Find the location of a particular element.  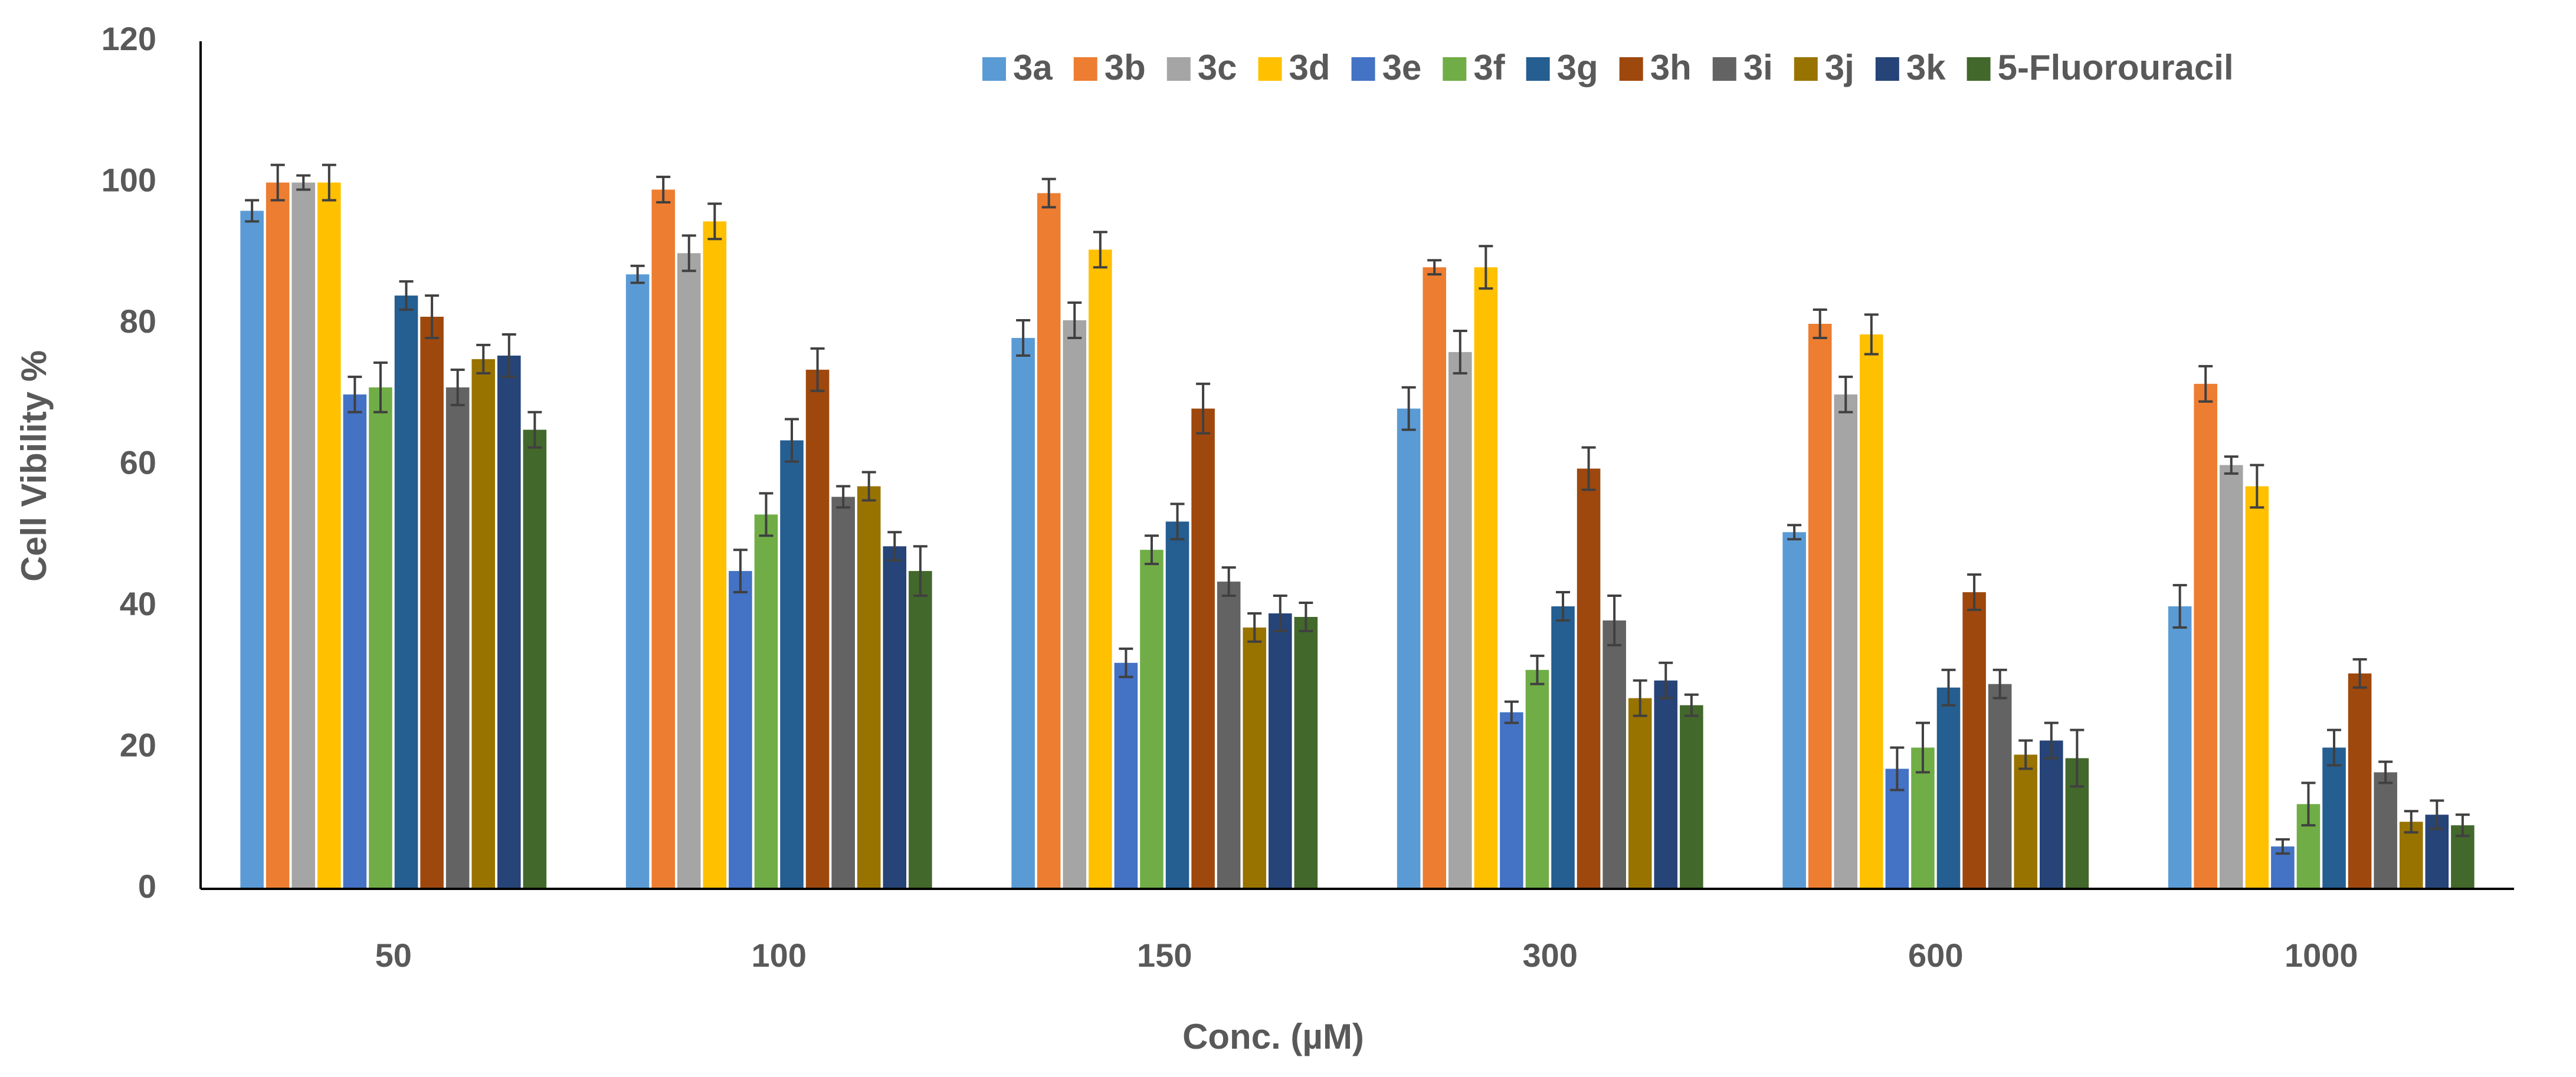

x-tick-label: 1000 is located at coordinates (2321, 955).